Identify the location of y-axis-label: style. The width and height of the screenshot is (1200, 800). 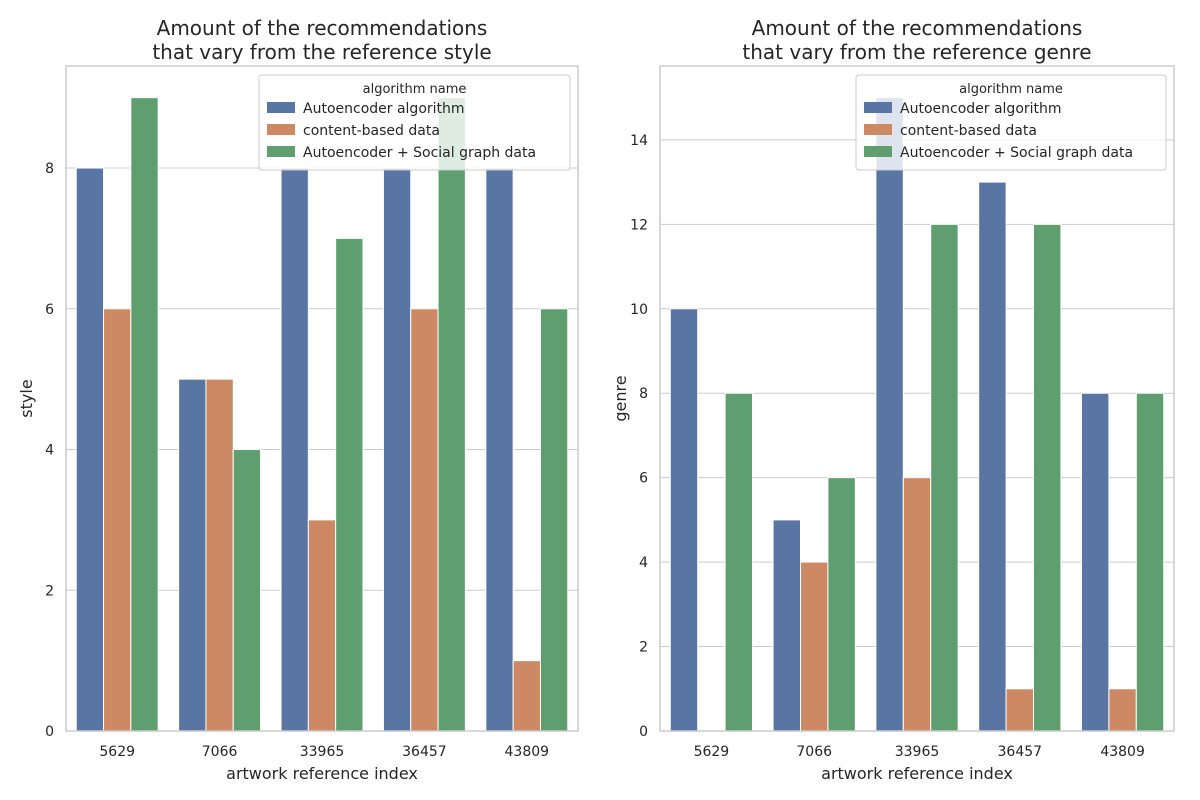
(26, 398).